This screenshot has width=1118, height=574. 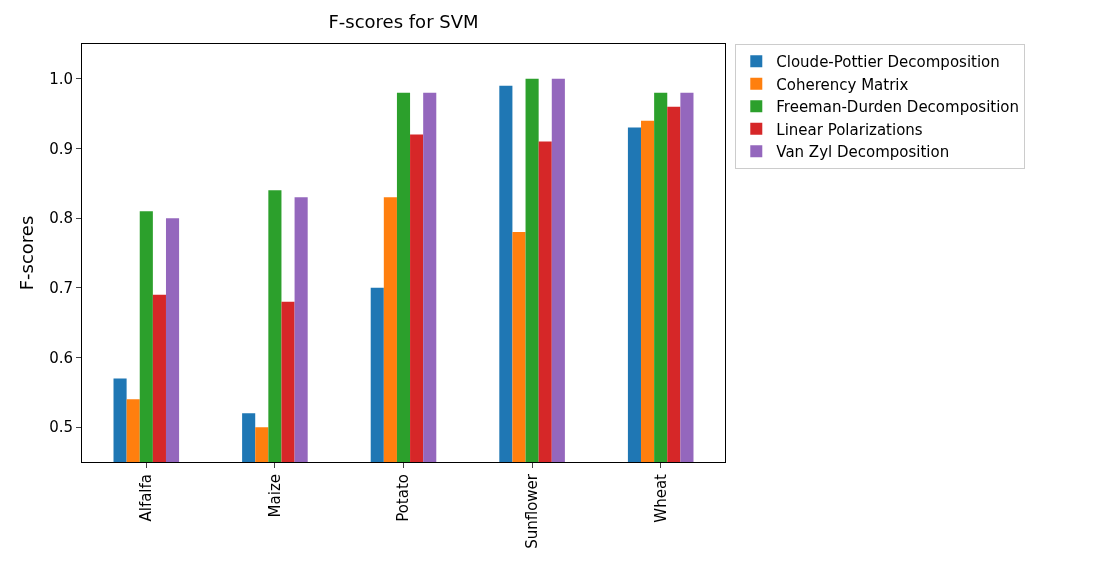 I want to click on legend-label: Cloude-Pottier Decomposition, so click(x=888, y=62).